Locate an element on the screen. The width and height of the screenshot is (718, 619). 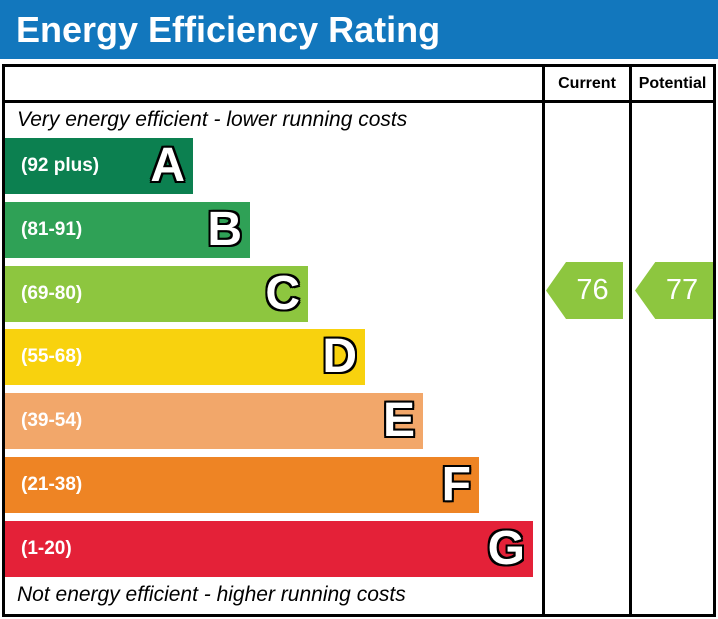
column-header-potential: Potential is located at coordinates (672, 83).